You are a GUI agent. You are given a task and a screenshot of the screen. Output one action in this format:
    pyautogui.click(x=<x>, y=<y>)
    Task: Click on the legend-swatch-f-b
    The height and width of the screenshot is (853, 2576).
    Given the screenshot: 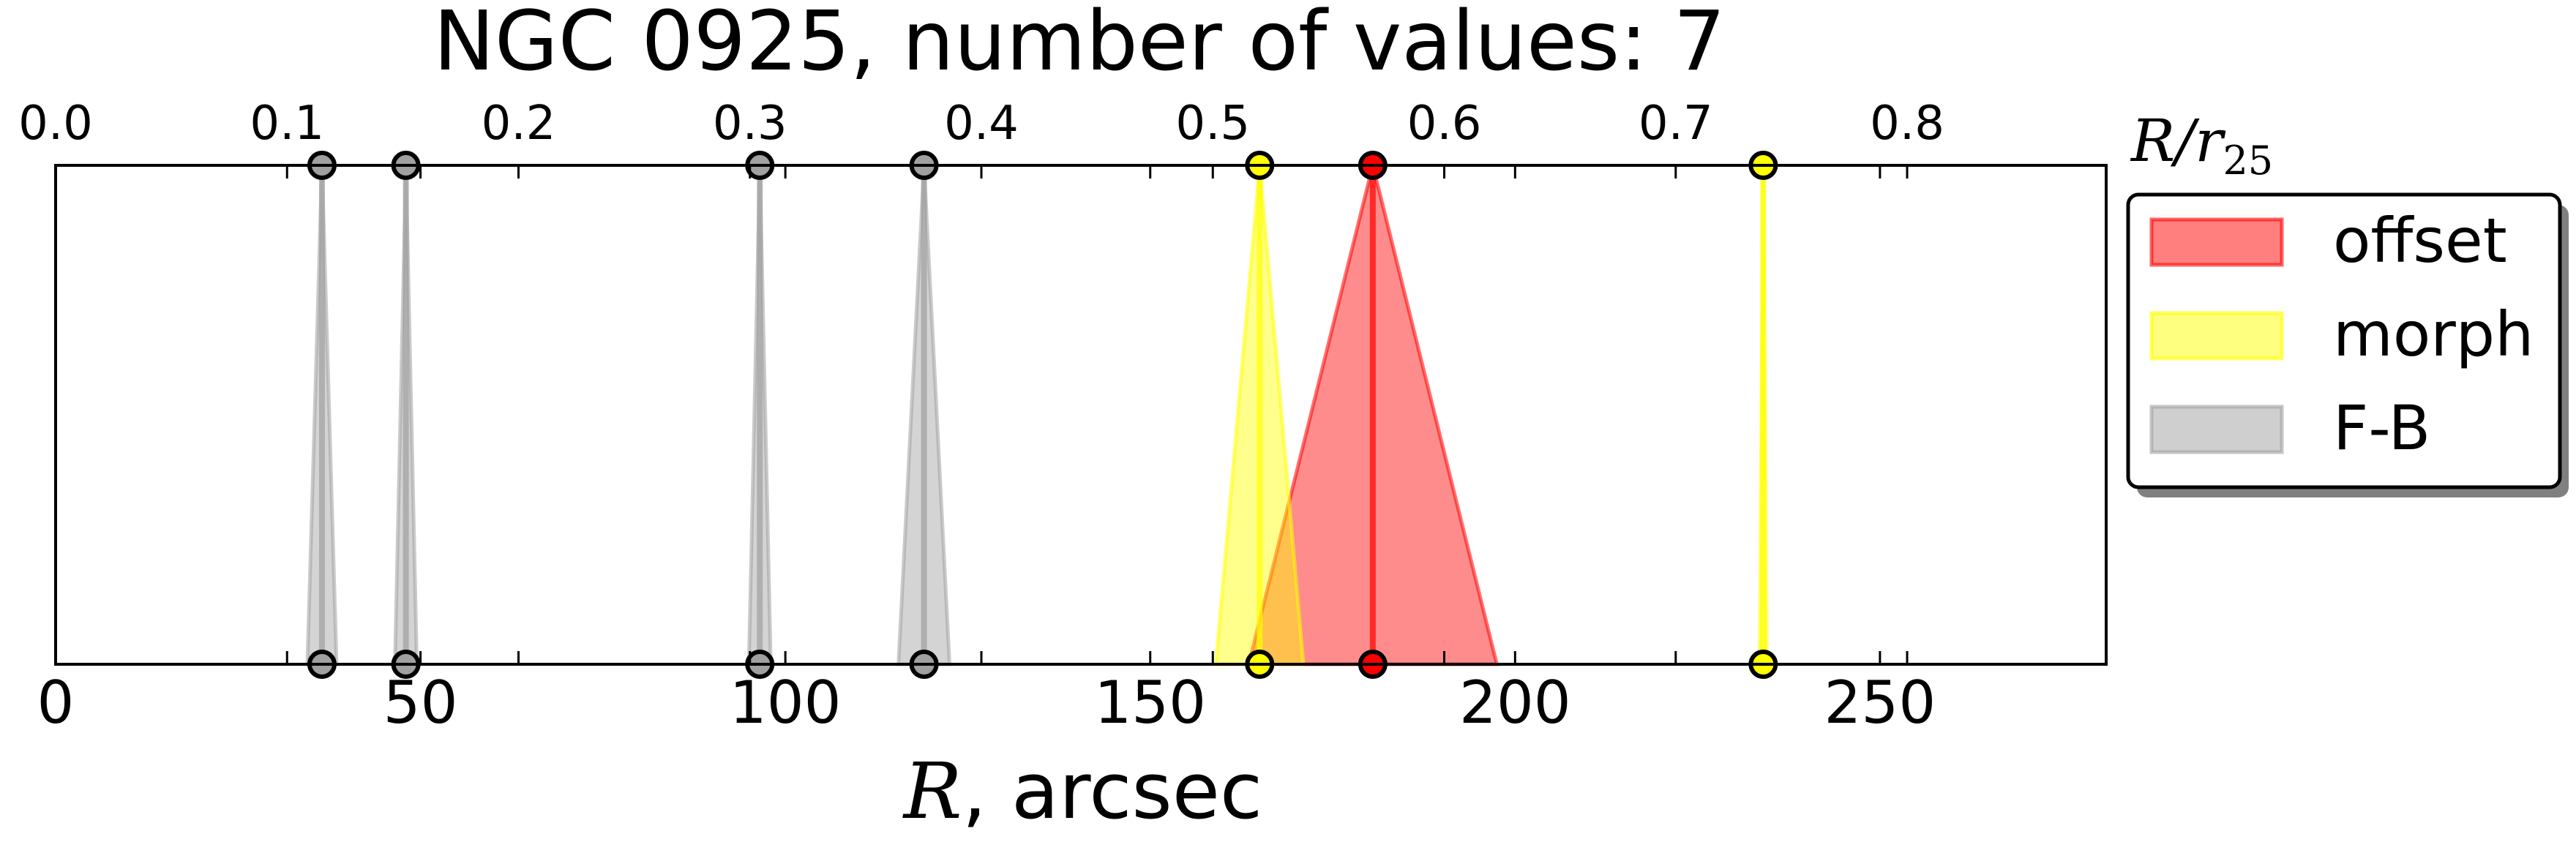 What is the action you would take?
    pyautogui.click(x=2216, y=429)
    